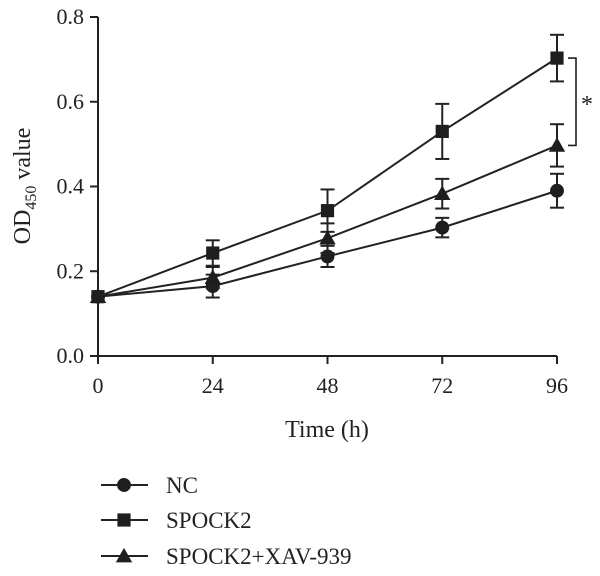 The height and width of the screenshot is (576, 600). What do you see at coordinates (23, 227) in the screenshot?
I see `y-axis-title-prefix: OD` at bounding box center [23, 227].